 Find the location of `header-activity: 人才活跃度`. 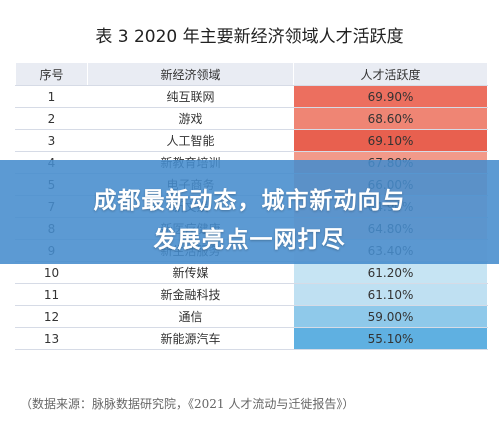

header-activity: 人才活跃度 is located at coordinates (390, 74).